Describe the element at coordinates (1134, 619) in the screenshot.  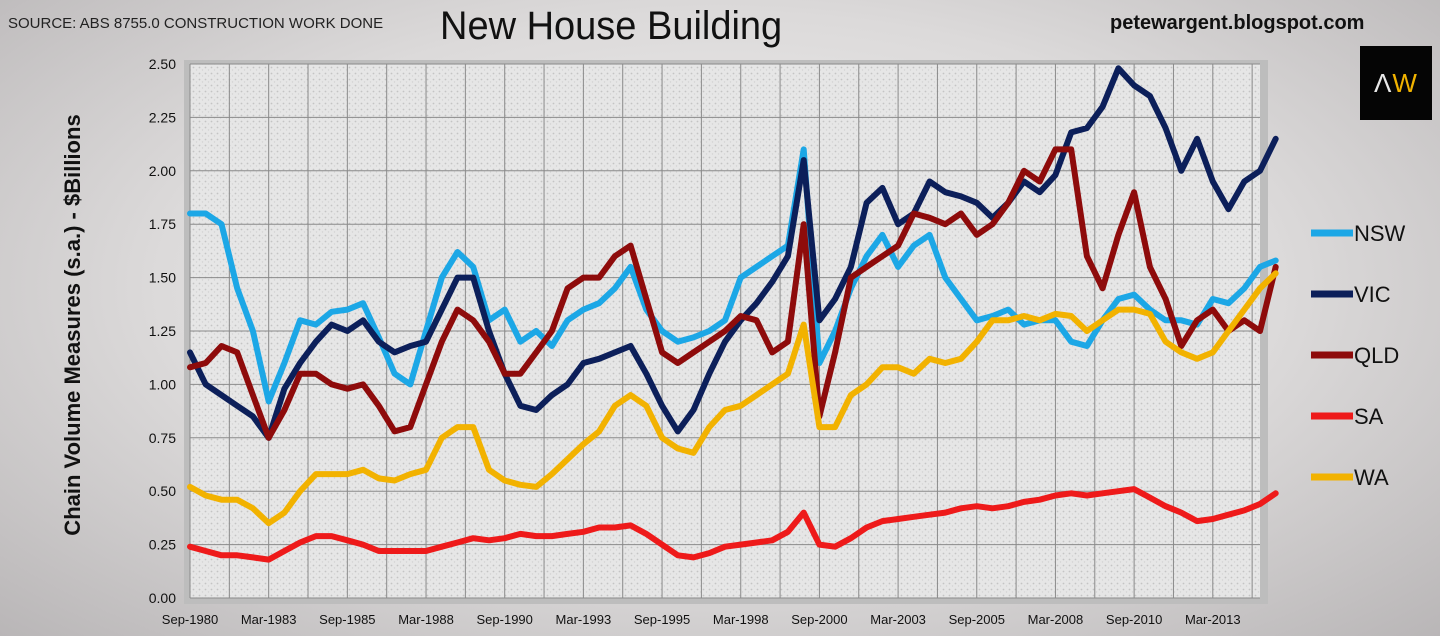
I see `x-tick-label: Sep-2010` at that location.